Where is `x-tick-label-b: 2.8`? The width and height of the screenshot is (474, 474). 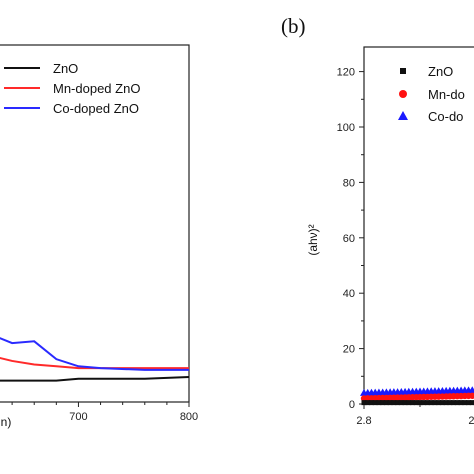 x-tick-label-b: 2.8 is located at coordinates (363, 421).